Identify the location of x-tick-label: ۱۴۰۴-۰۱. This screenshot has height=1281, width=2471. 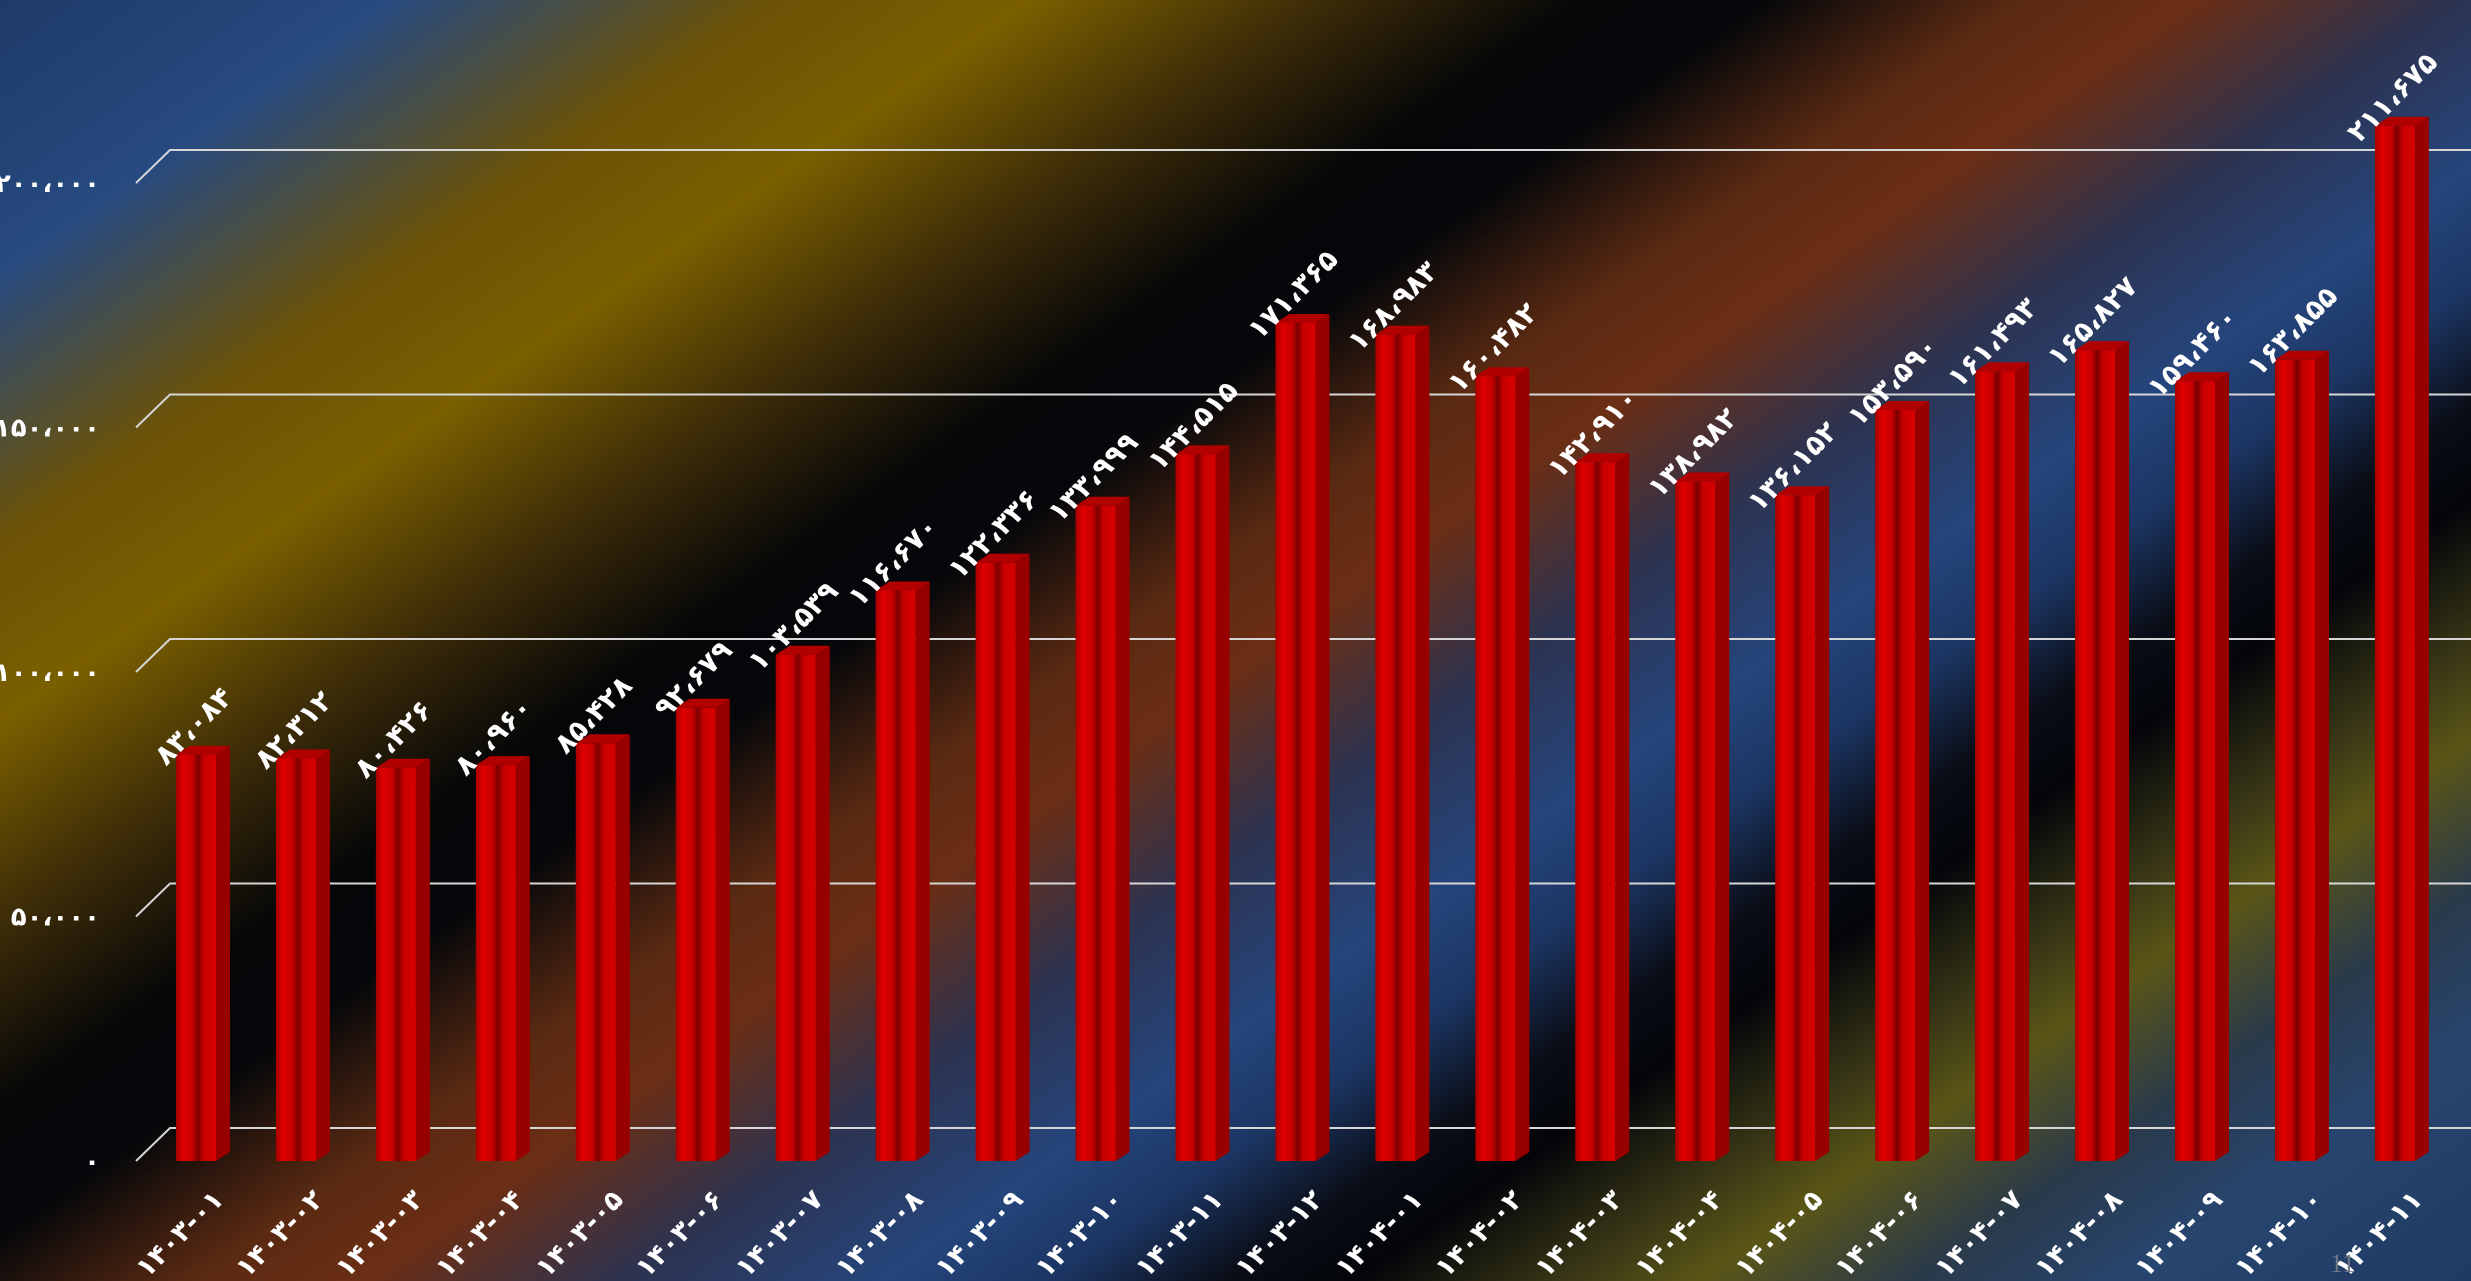
(1380, 1232).